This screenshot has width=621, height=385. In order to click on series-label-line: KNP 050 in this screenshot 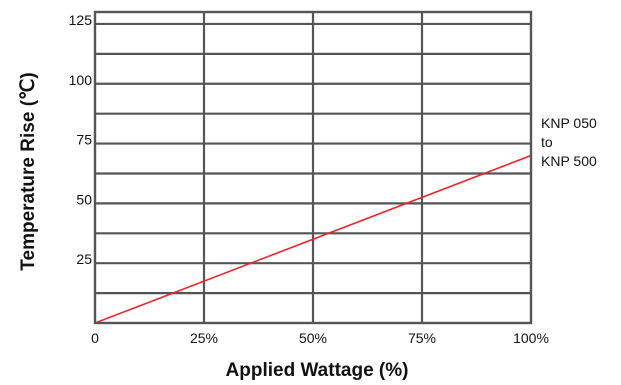, I will do `click(569, 123)`.